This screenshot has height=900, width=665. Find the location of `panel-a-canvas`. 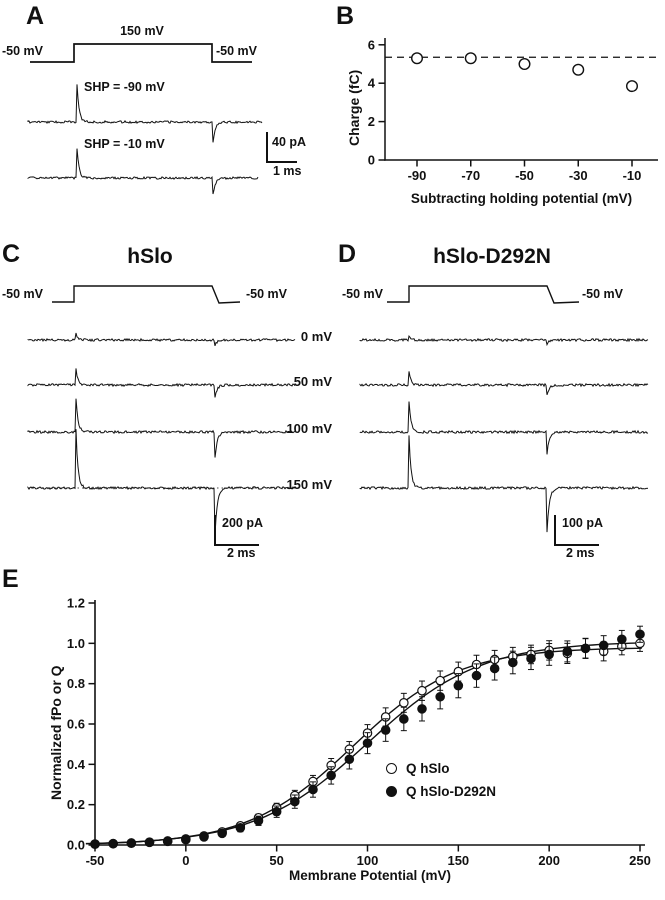

panel-a-canvas is located at coordinates (162, 119).